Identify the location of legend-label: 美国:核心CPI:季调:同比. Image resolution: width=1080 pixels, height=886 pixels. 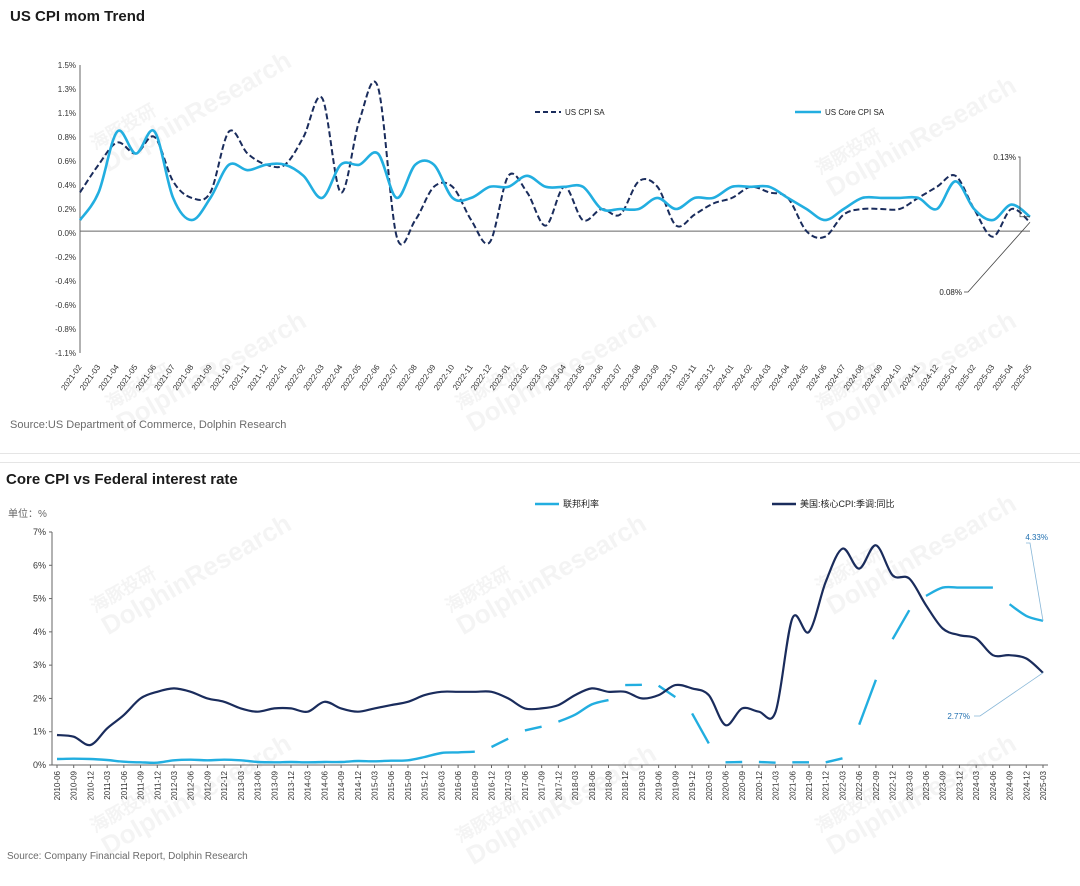
(847, 503).